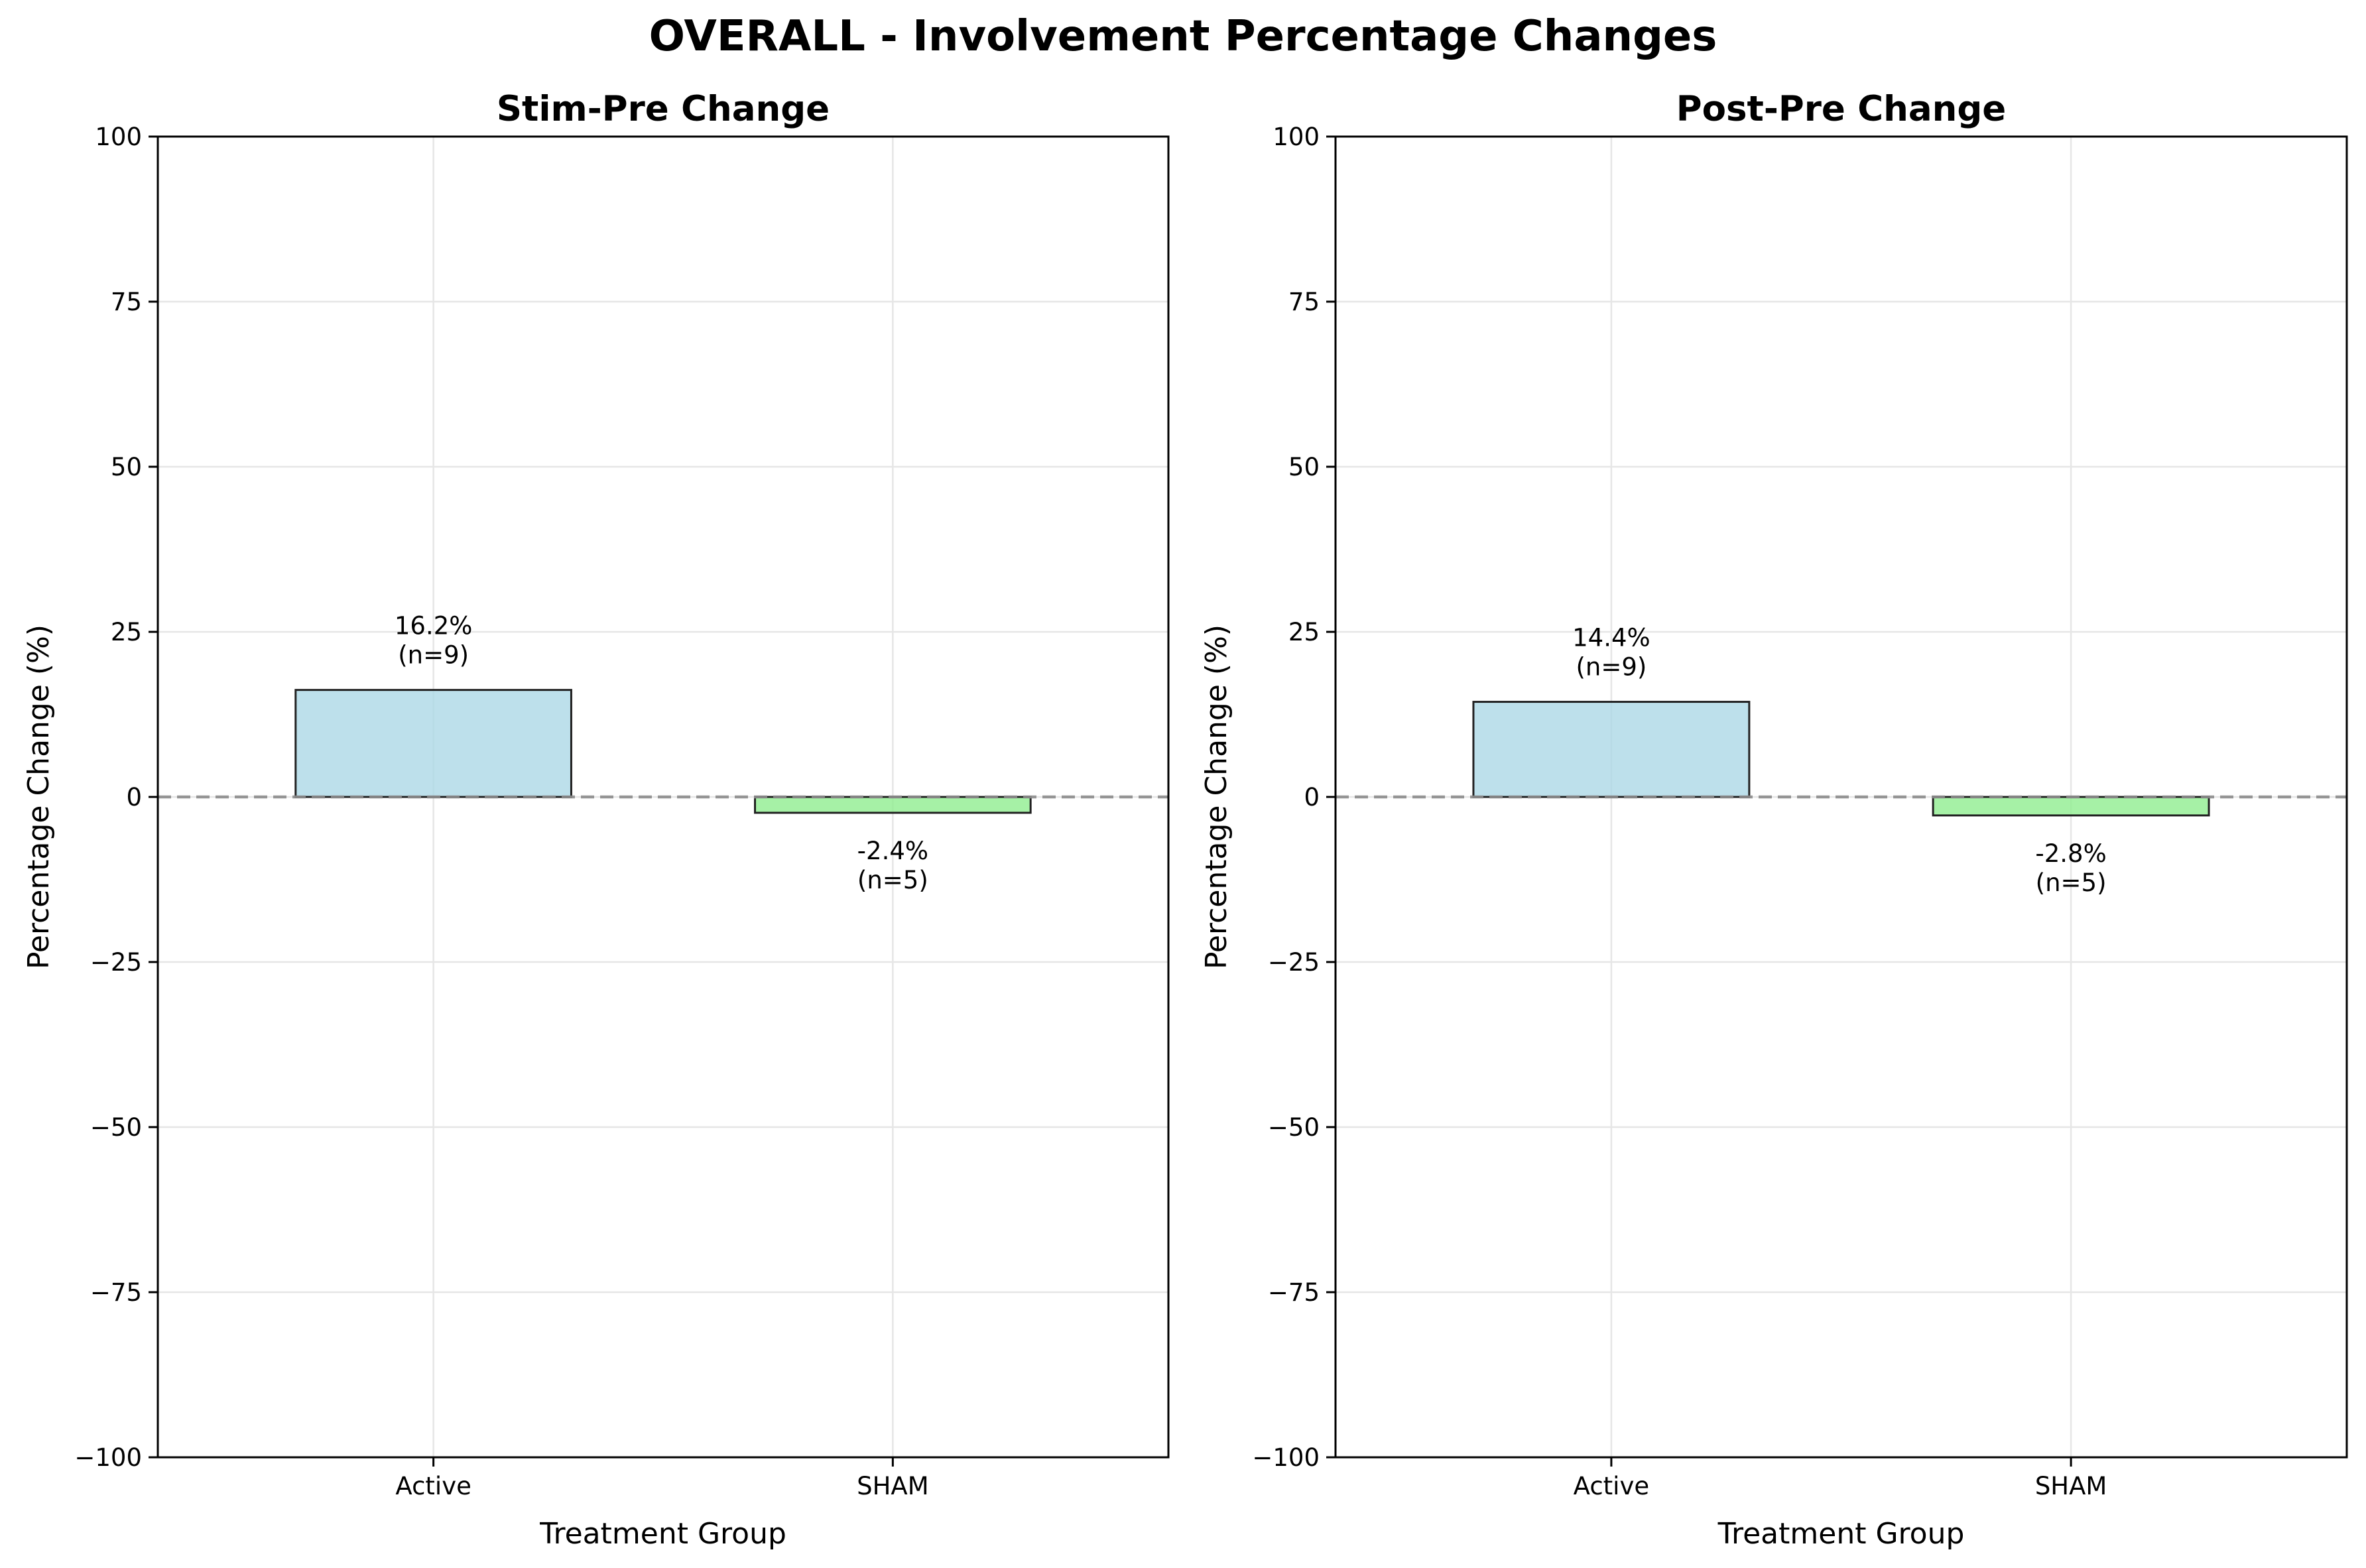 Image resolution: width=2366 pixels, height=1568 pixels. I want to click on data-label-value: -2.8%, so click(2070, 853).